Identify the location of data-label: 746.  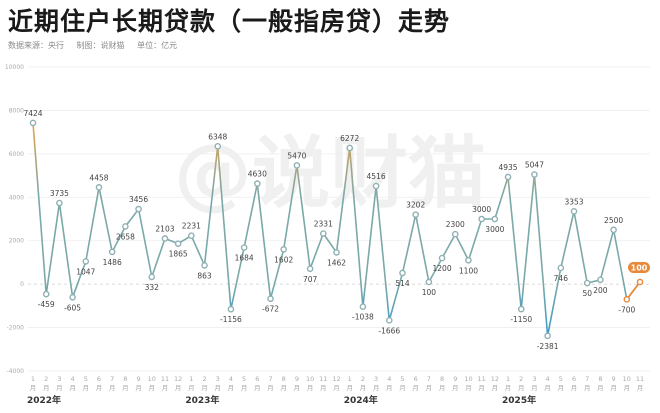
(561, 278).